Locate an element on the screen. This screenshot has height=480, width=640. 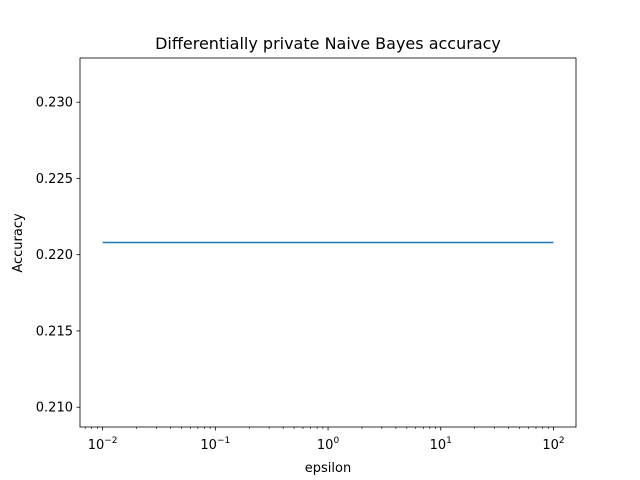
y-axis-ticks: 0.210 0.215 0.220 0.225 0.230 is located at coordinates (58, 256).